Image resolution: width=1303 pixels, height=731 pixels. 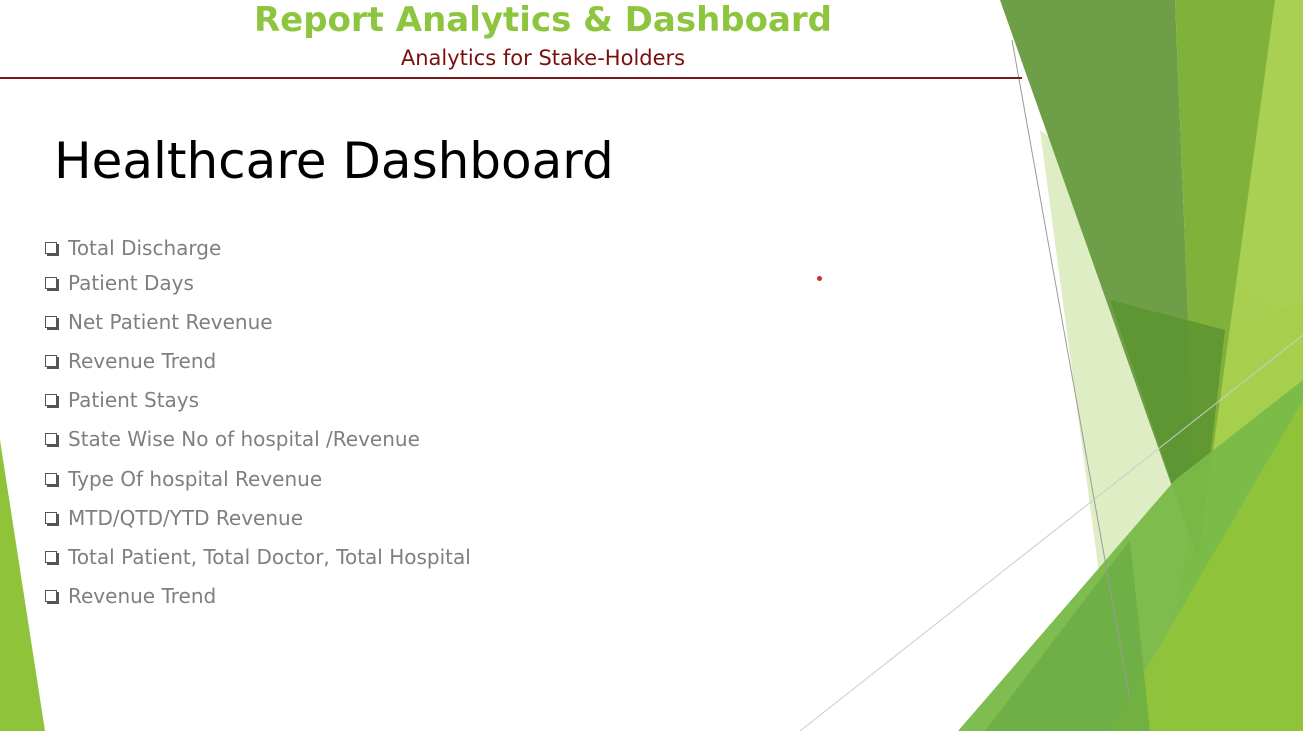 What do you see at coordinates (543, 20) in the screenshot?
I see `header-title: Report Analytics & Dashboard` at bounding box center [543, 20].